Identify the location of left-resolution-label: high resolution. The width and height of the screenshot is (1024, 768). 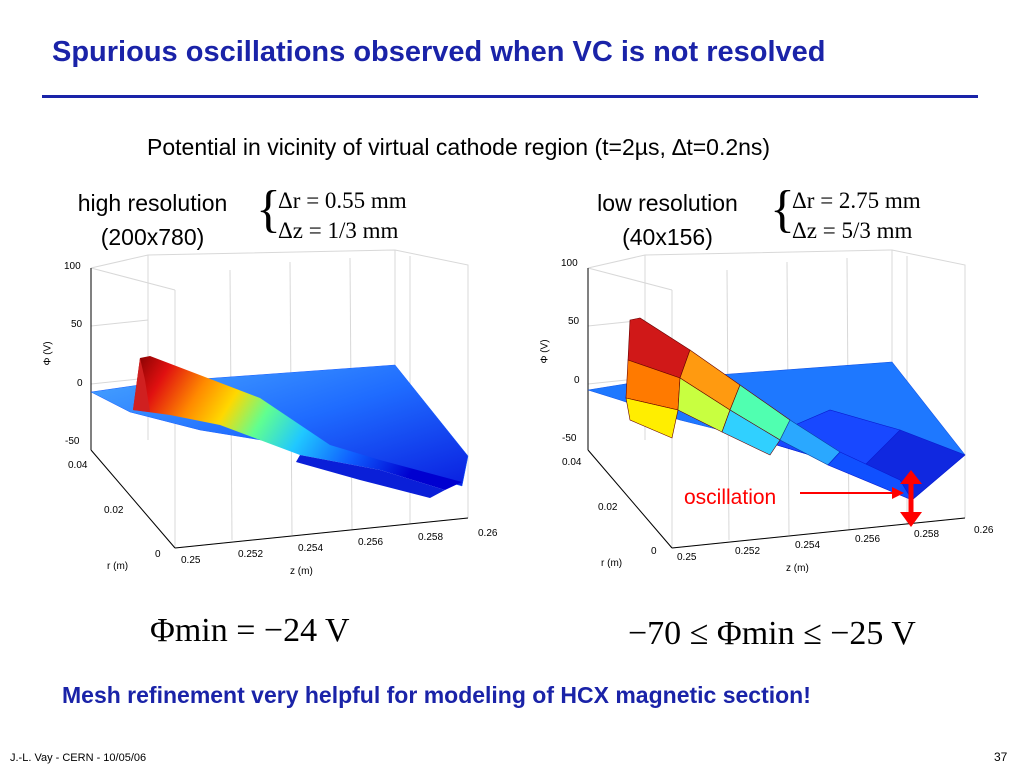
(152, 203).